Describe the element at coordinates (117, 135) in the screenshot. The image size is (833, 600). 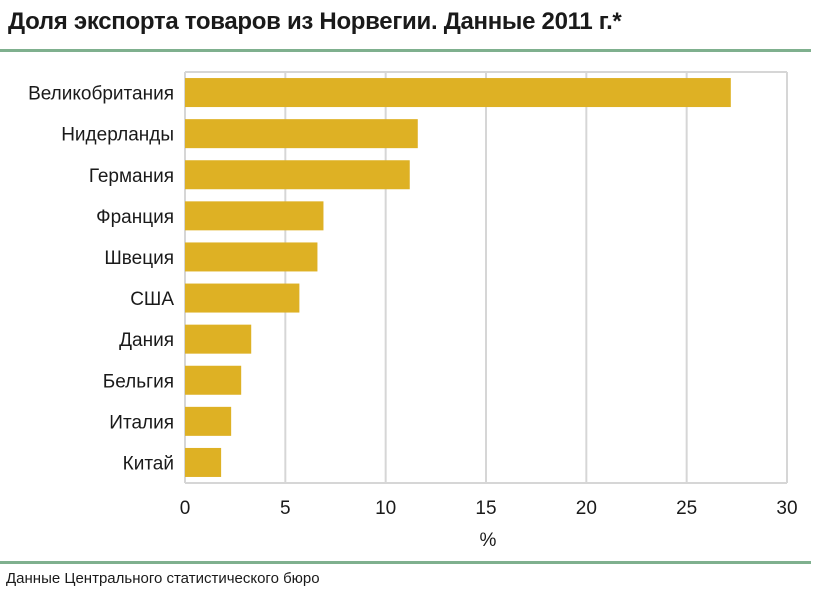
I see `category-label: Нидерланды` at that location.